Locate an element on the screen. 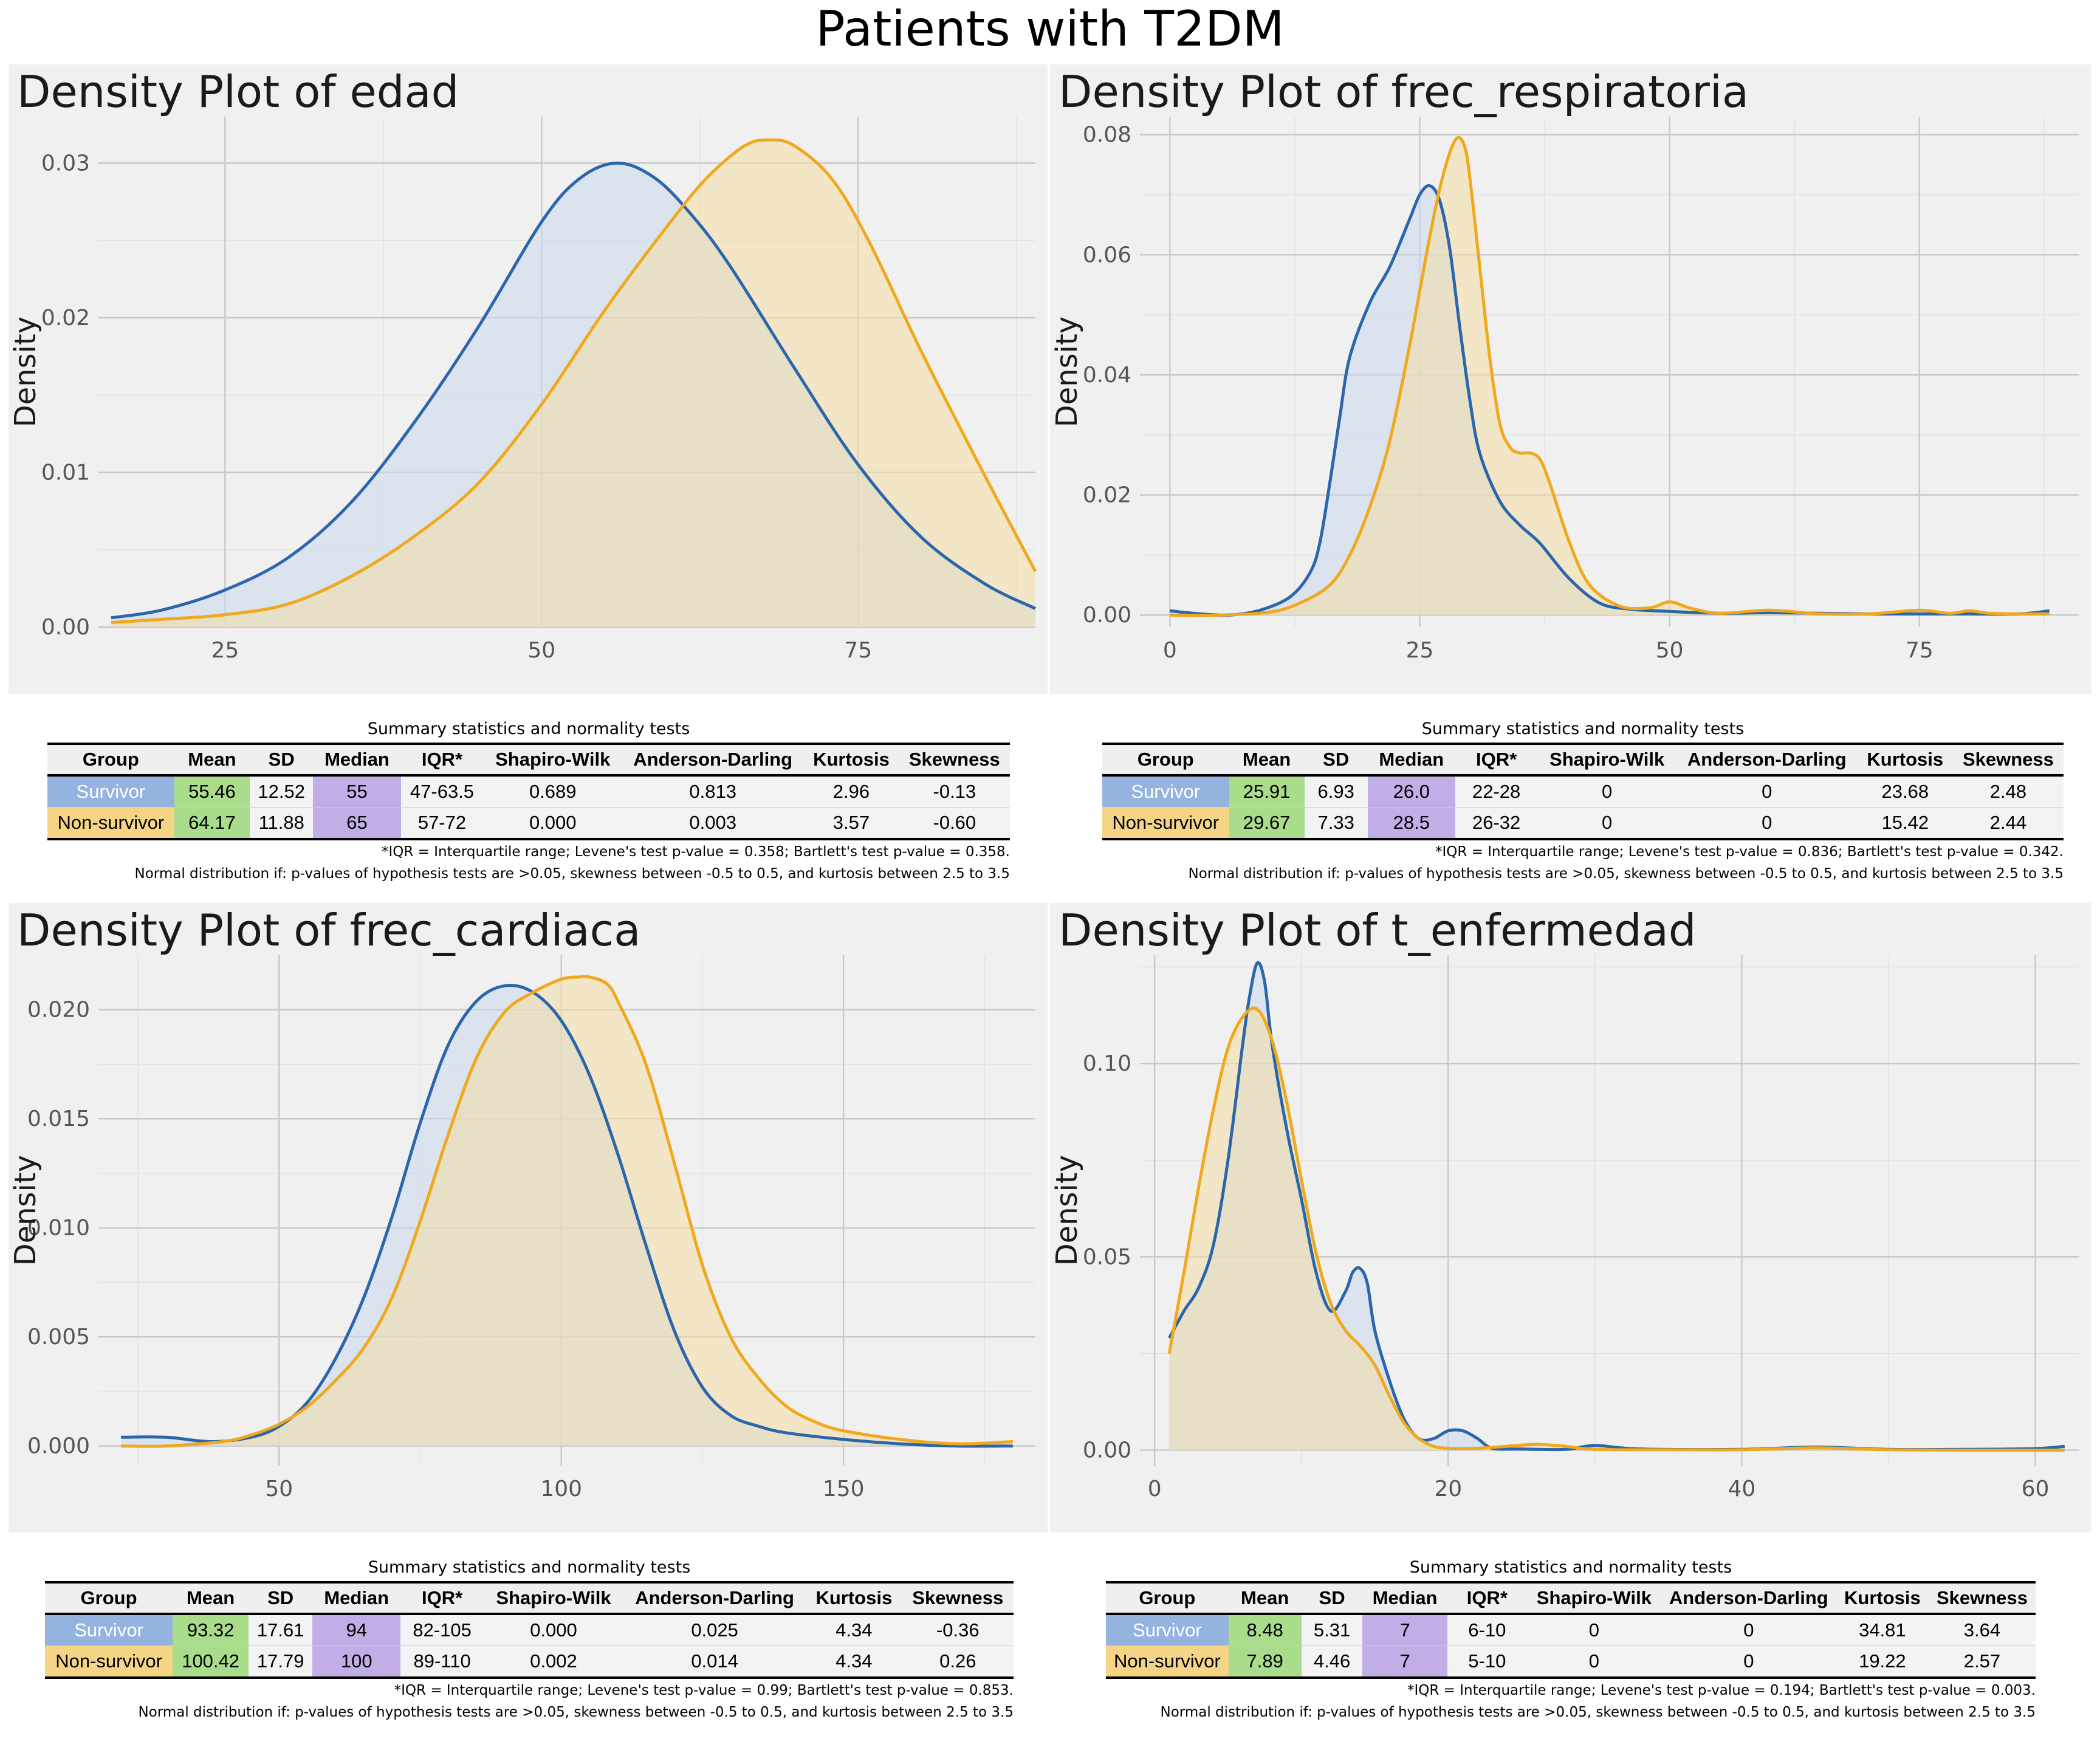 Image resolution: width=2100 pixels, height=1750 pixels. column-header: Mean is located at coordinates (211, 1598).